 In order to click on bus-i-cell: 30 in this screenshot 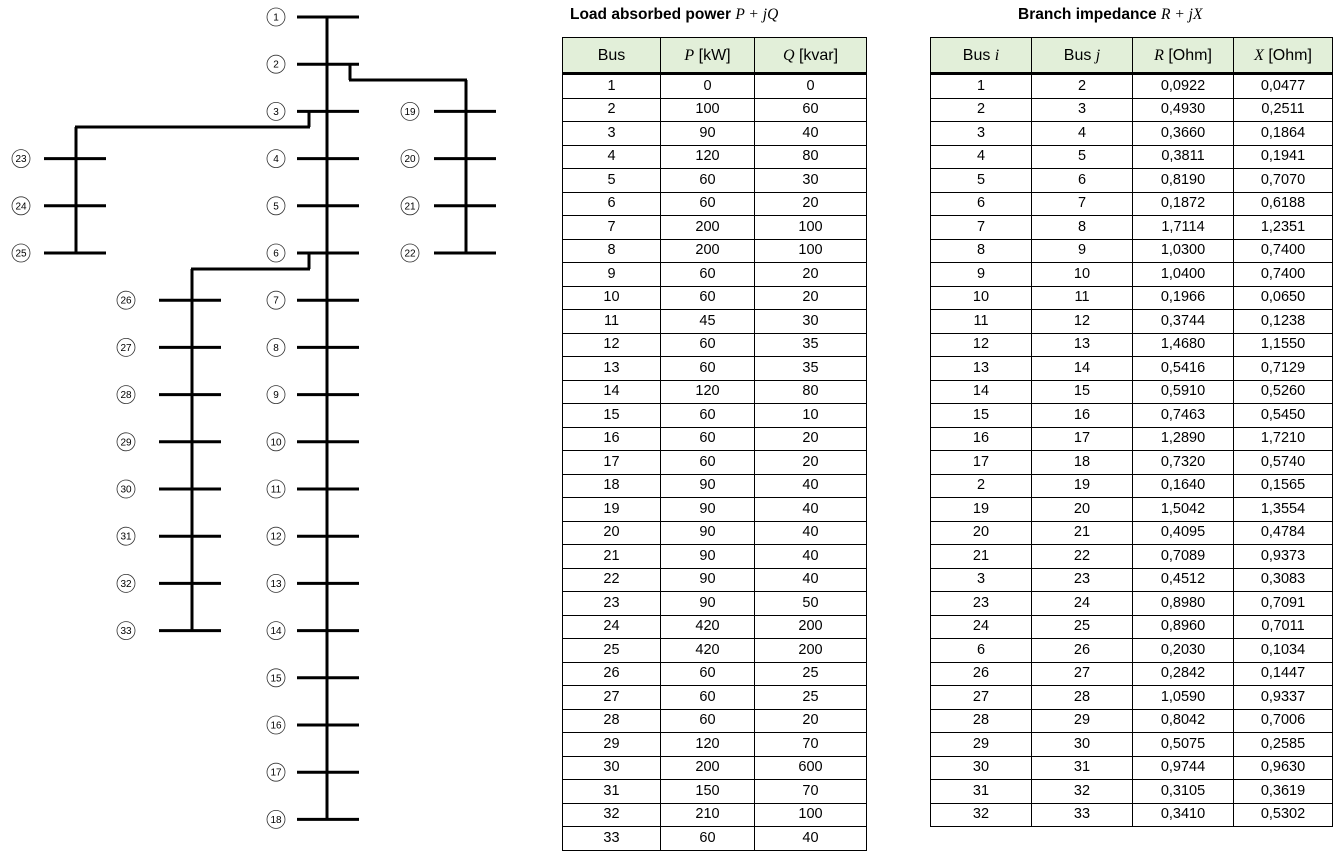, I will do `click(981, 767)`.